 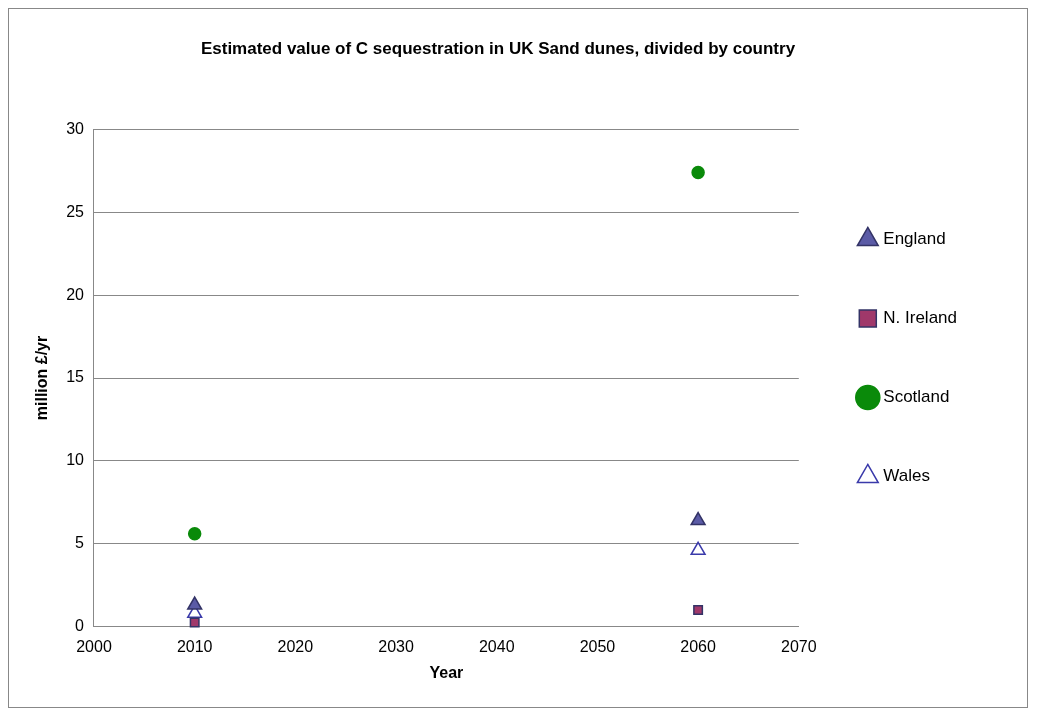 I want to click on y-axis-title: million £/yr, so click(x=42, y=378).